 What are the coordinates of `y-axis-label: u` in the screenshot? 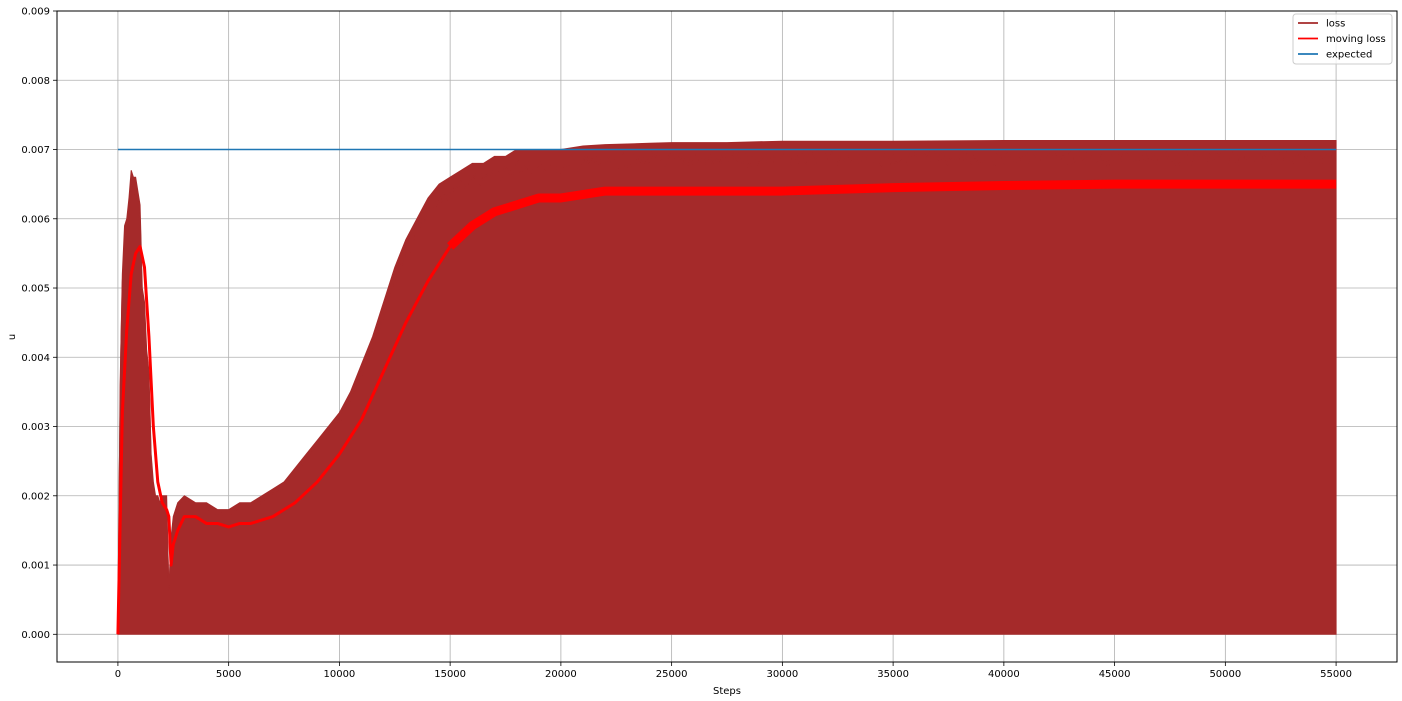 It's located at (12, 337).